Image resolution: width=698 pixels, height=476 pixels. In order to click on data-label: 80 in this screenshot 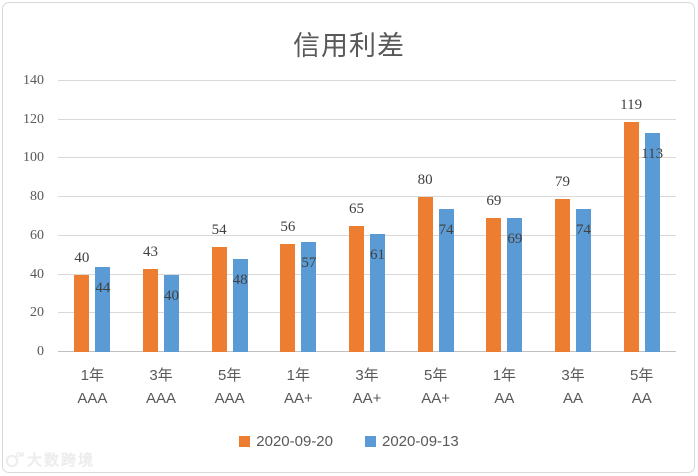, I will do `click(425, 180)`.